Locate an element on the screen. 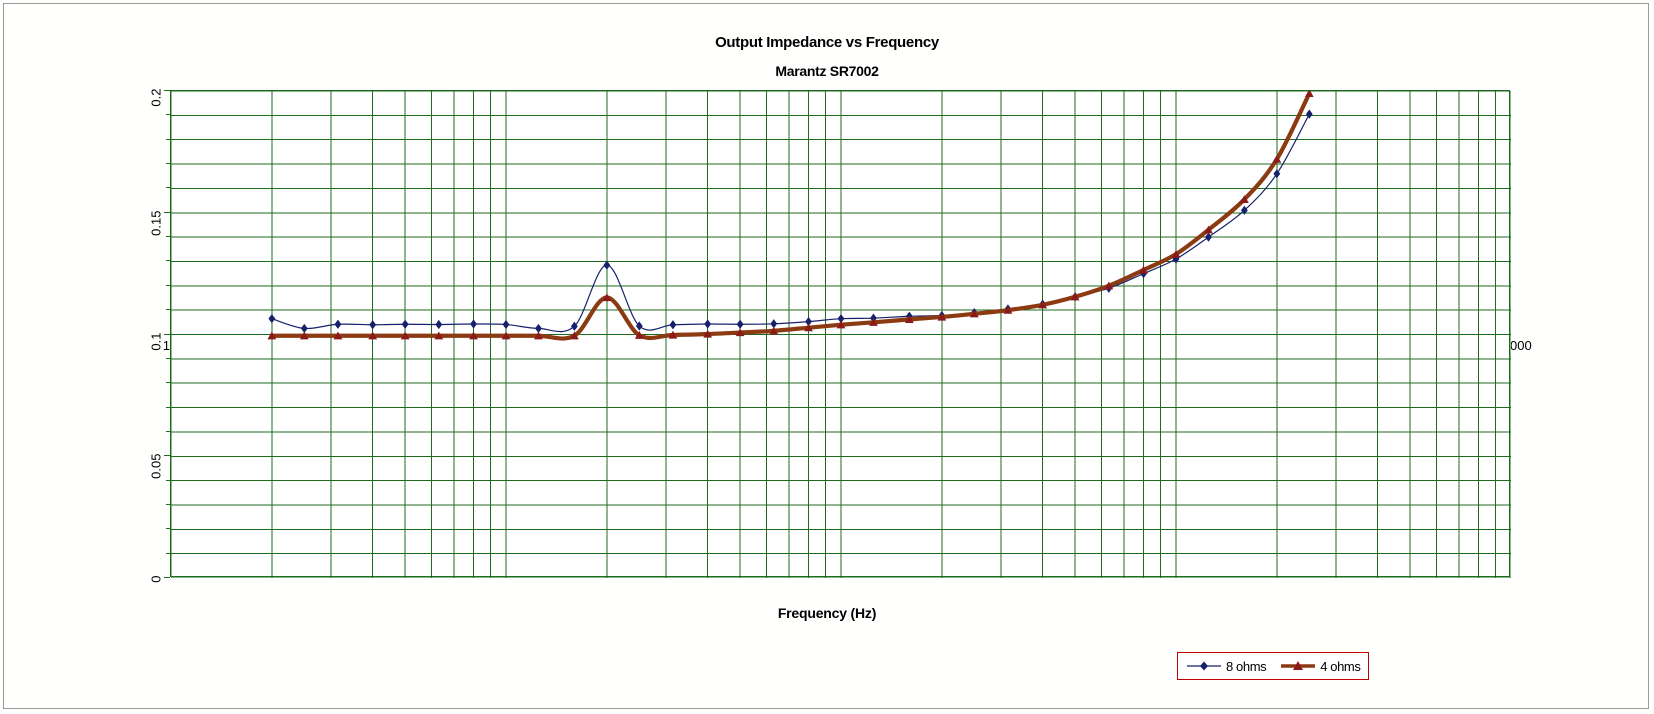 This screenshot has height=714, width=1654. x-axis-title: Frequency (Hz) is located at coordinates (827, 613).